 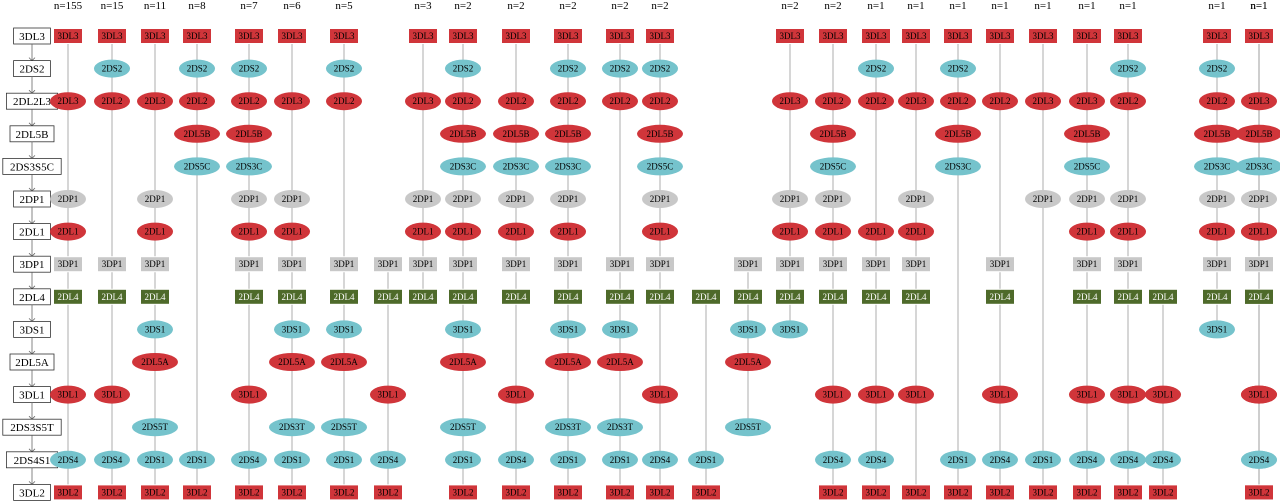 I want to click on gene-node-2ds5t: 2DS5T, so click(x=344, y=427).